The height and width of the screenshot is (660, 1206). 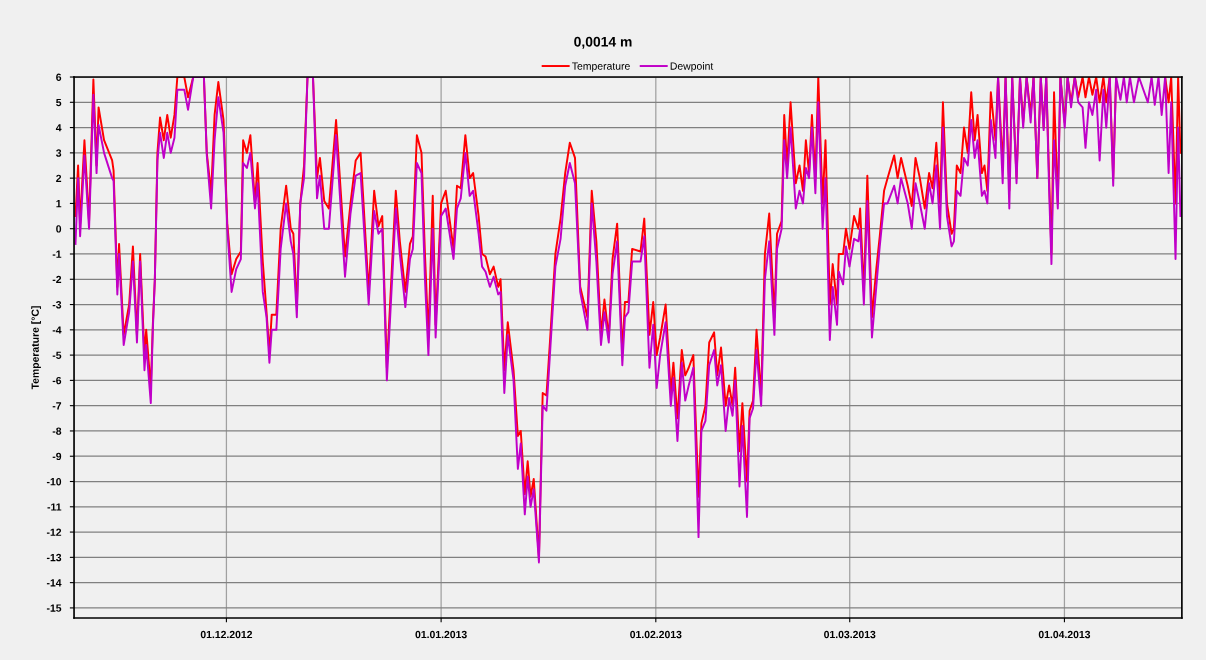 I want to click on y-tick-label: -12, so click(x=54, y=532).